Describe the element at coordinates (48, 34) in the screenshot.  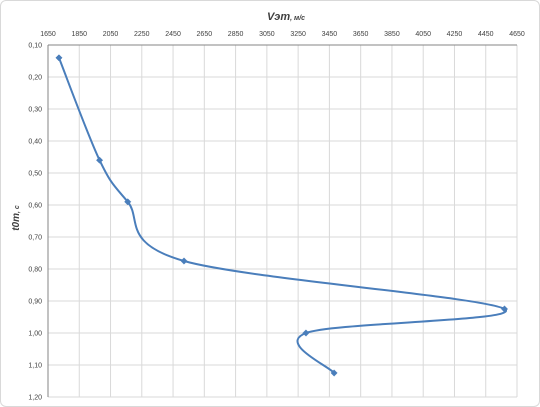
I see `x-tick-label: 1650` at that location.